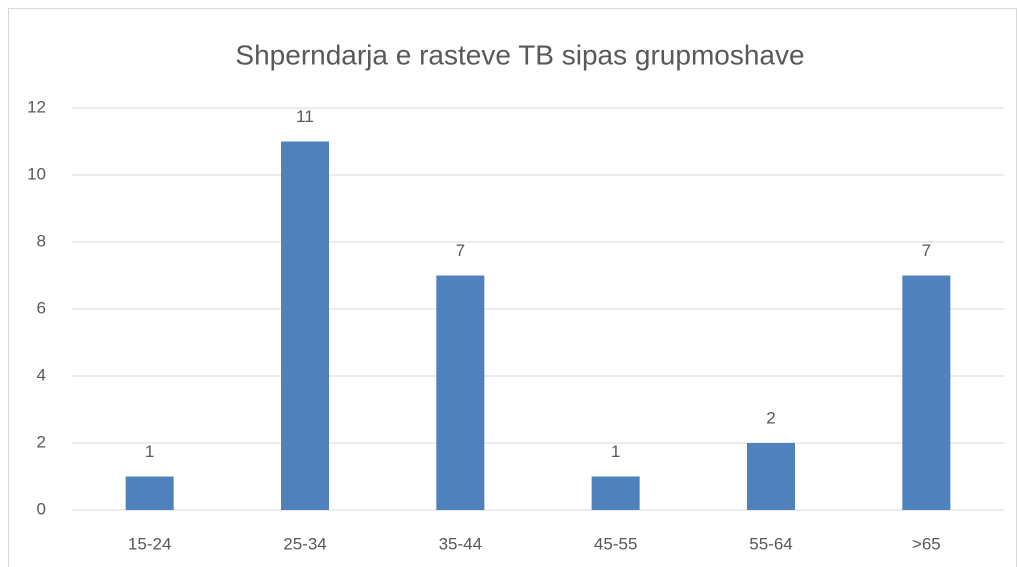  I want to click on x-tick-label: 45-55, so click(615, 543).